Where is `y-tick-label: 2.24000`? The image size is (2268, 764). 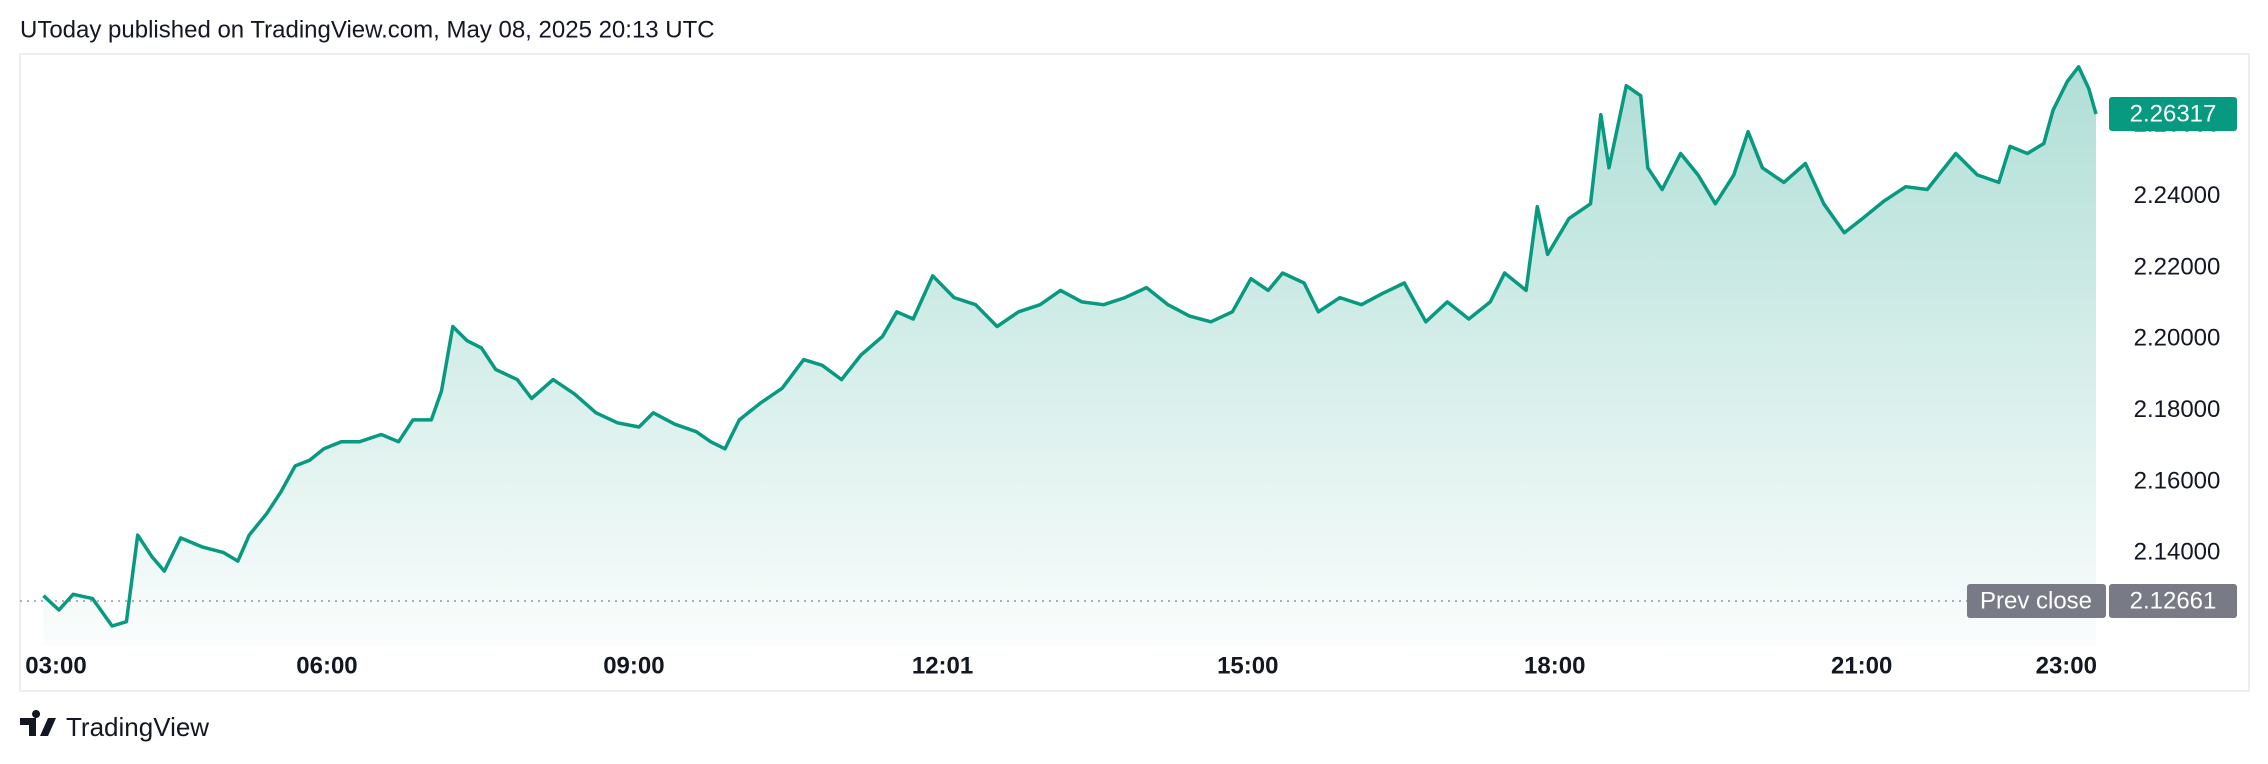 y-tick-label: 2.24000 is located at coordinates (2177, 195).